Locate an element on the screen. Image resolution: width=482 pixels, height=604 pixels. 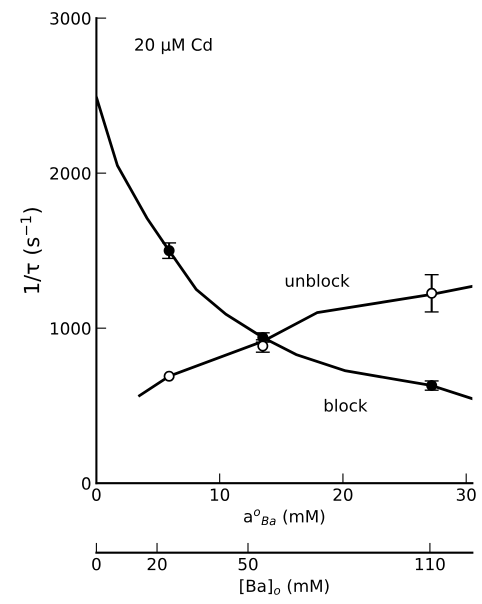
x2-axis-title: [Ba]$_{o}$ (mM) is located at coordinates (284, 587).